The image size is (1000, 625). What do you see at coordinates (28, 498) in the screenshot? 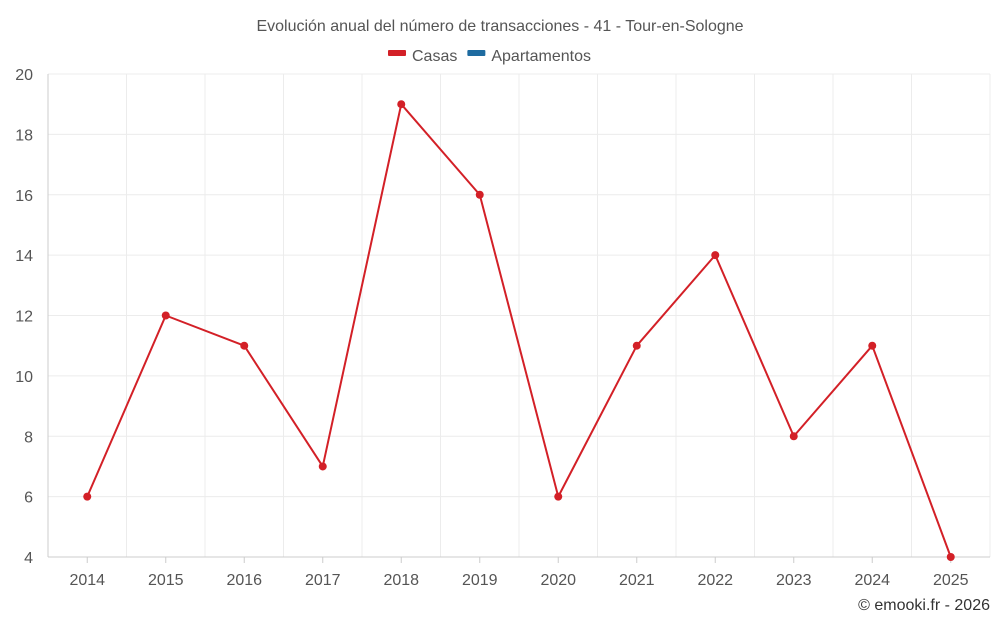
I see `y-tick-label: 6` at bounding box center [28, 498].